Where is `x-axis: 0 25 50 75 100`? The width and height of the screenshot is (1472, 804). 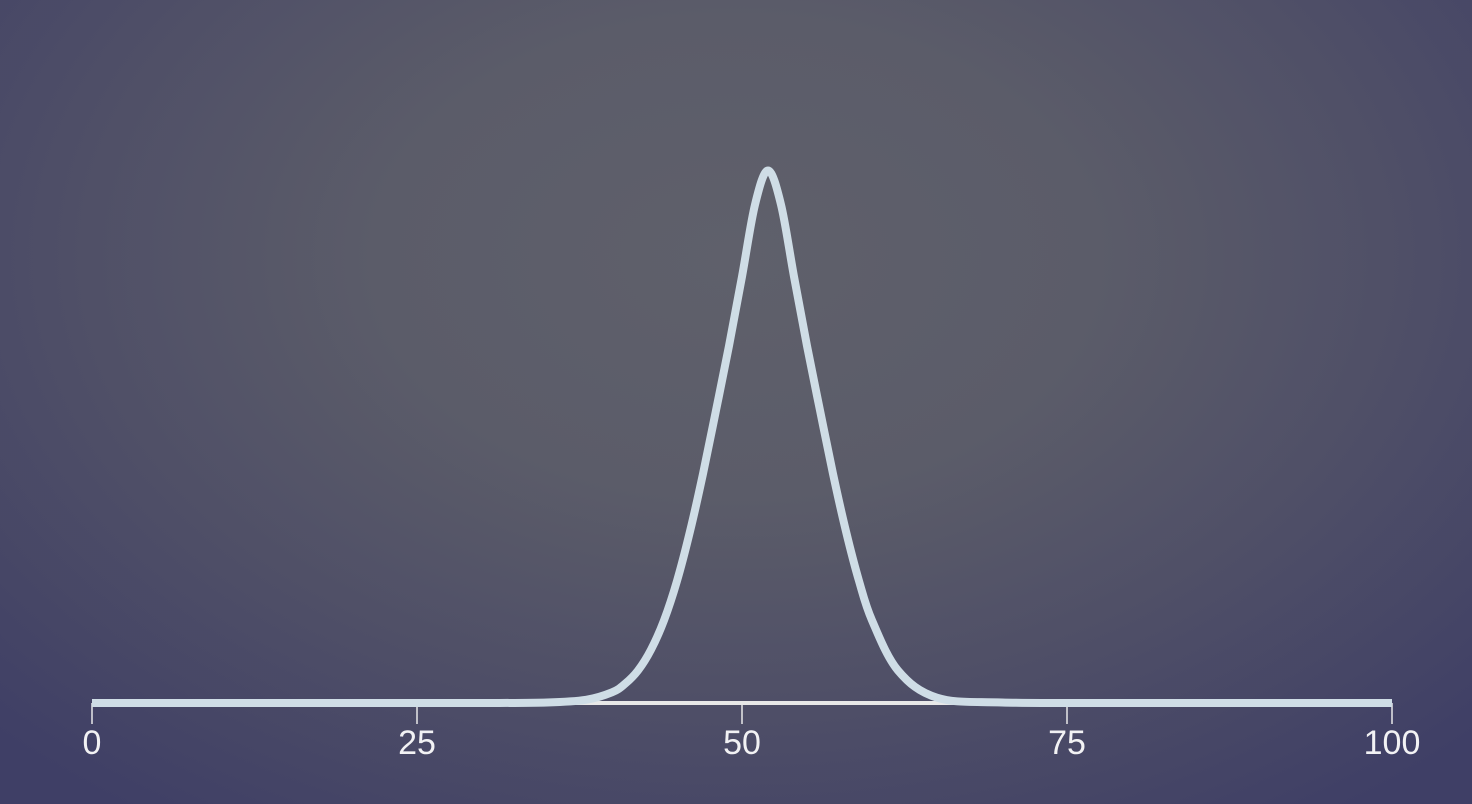
x-axis: 0 25 50 75 100 is located at coordinates (752, 731).